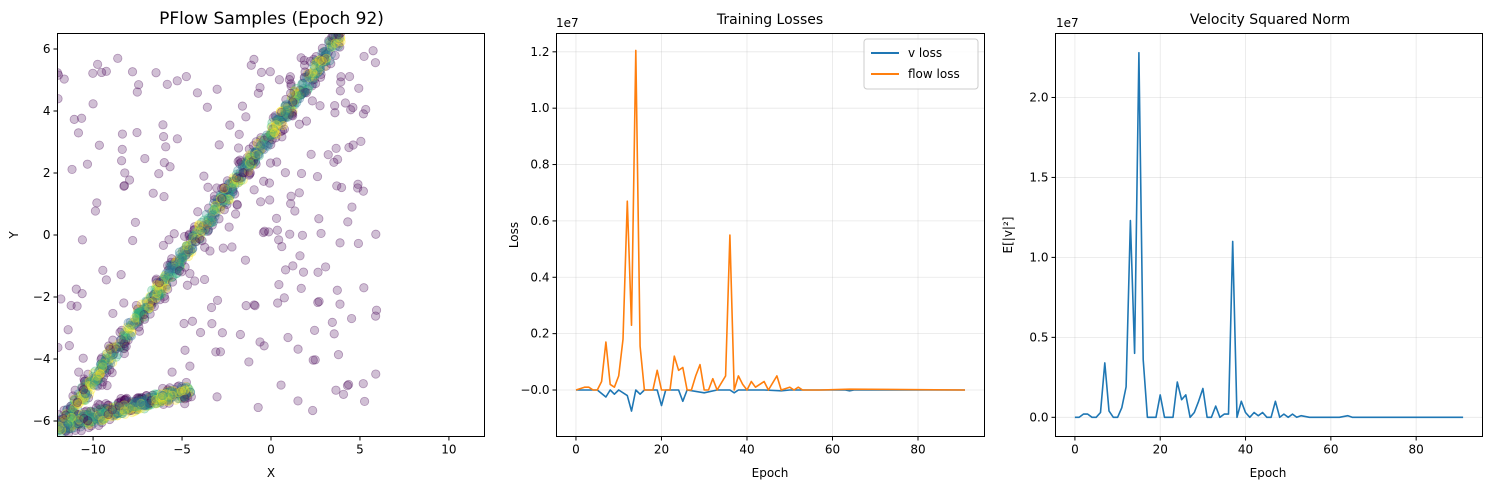  Describe the element at coordinates (271, 473) in the screenshot. I see `samples-xlabel: X` at that location.